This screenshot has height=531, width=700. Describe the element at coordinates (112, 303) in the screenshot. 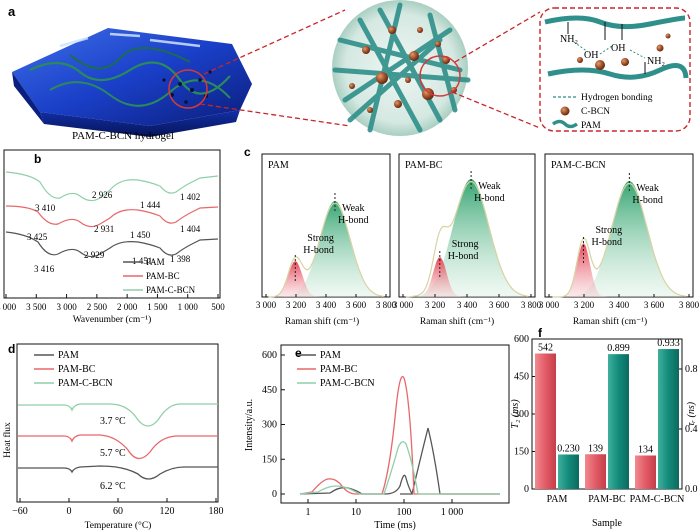

I see `x-axis-ticks-b: 4 000 3 500 3 000 2 500 2 000 1 500 1 000 500` at that location.